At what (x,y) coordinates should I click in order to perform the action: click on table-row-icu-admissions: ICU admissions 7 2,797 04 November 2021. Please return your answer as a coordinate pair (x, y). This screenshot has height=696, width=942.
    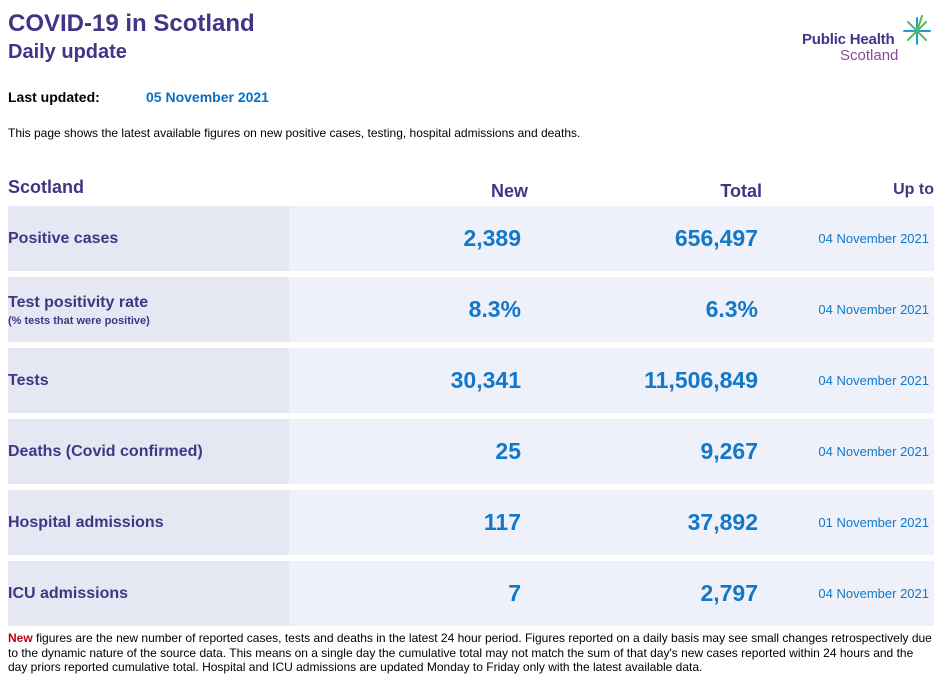
    Looking at the image, I should click on (471, 593).